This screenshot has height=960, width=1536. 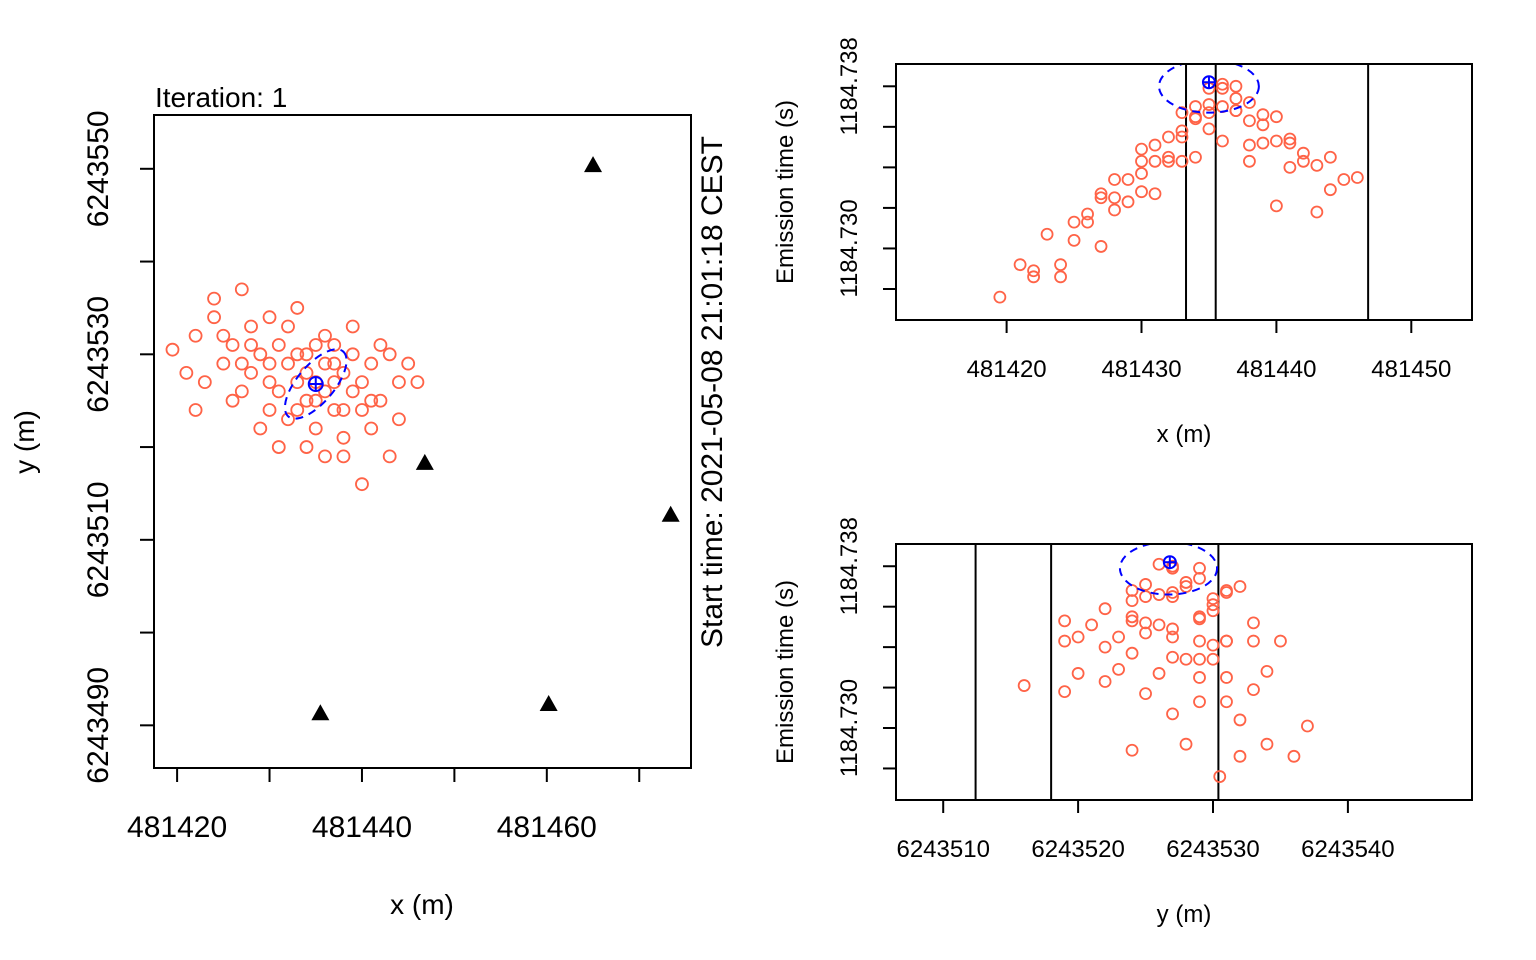 What do you see at coordinates (785, 672) in the screenshot?
I see `y-axis-label: Emission time (s)` at bounding box center [785, 672].